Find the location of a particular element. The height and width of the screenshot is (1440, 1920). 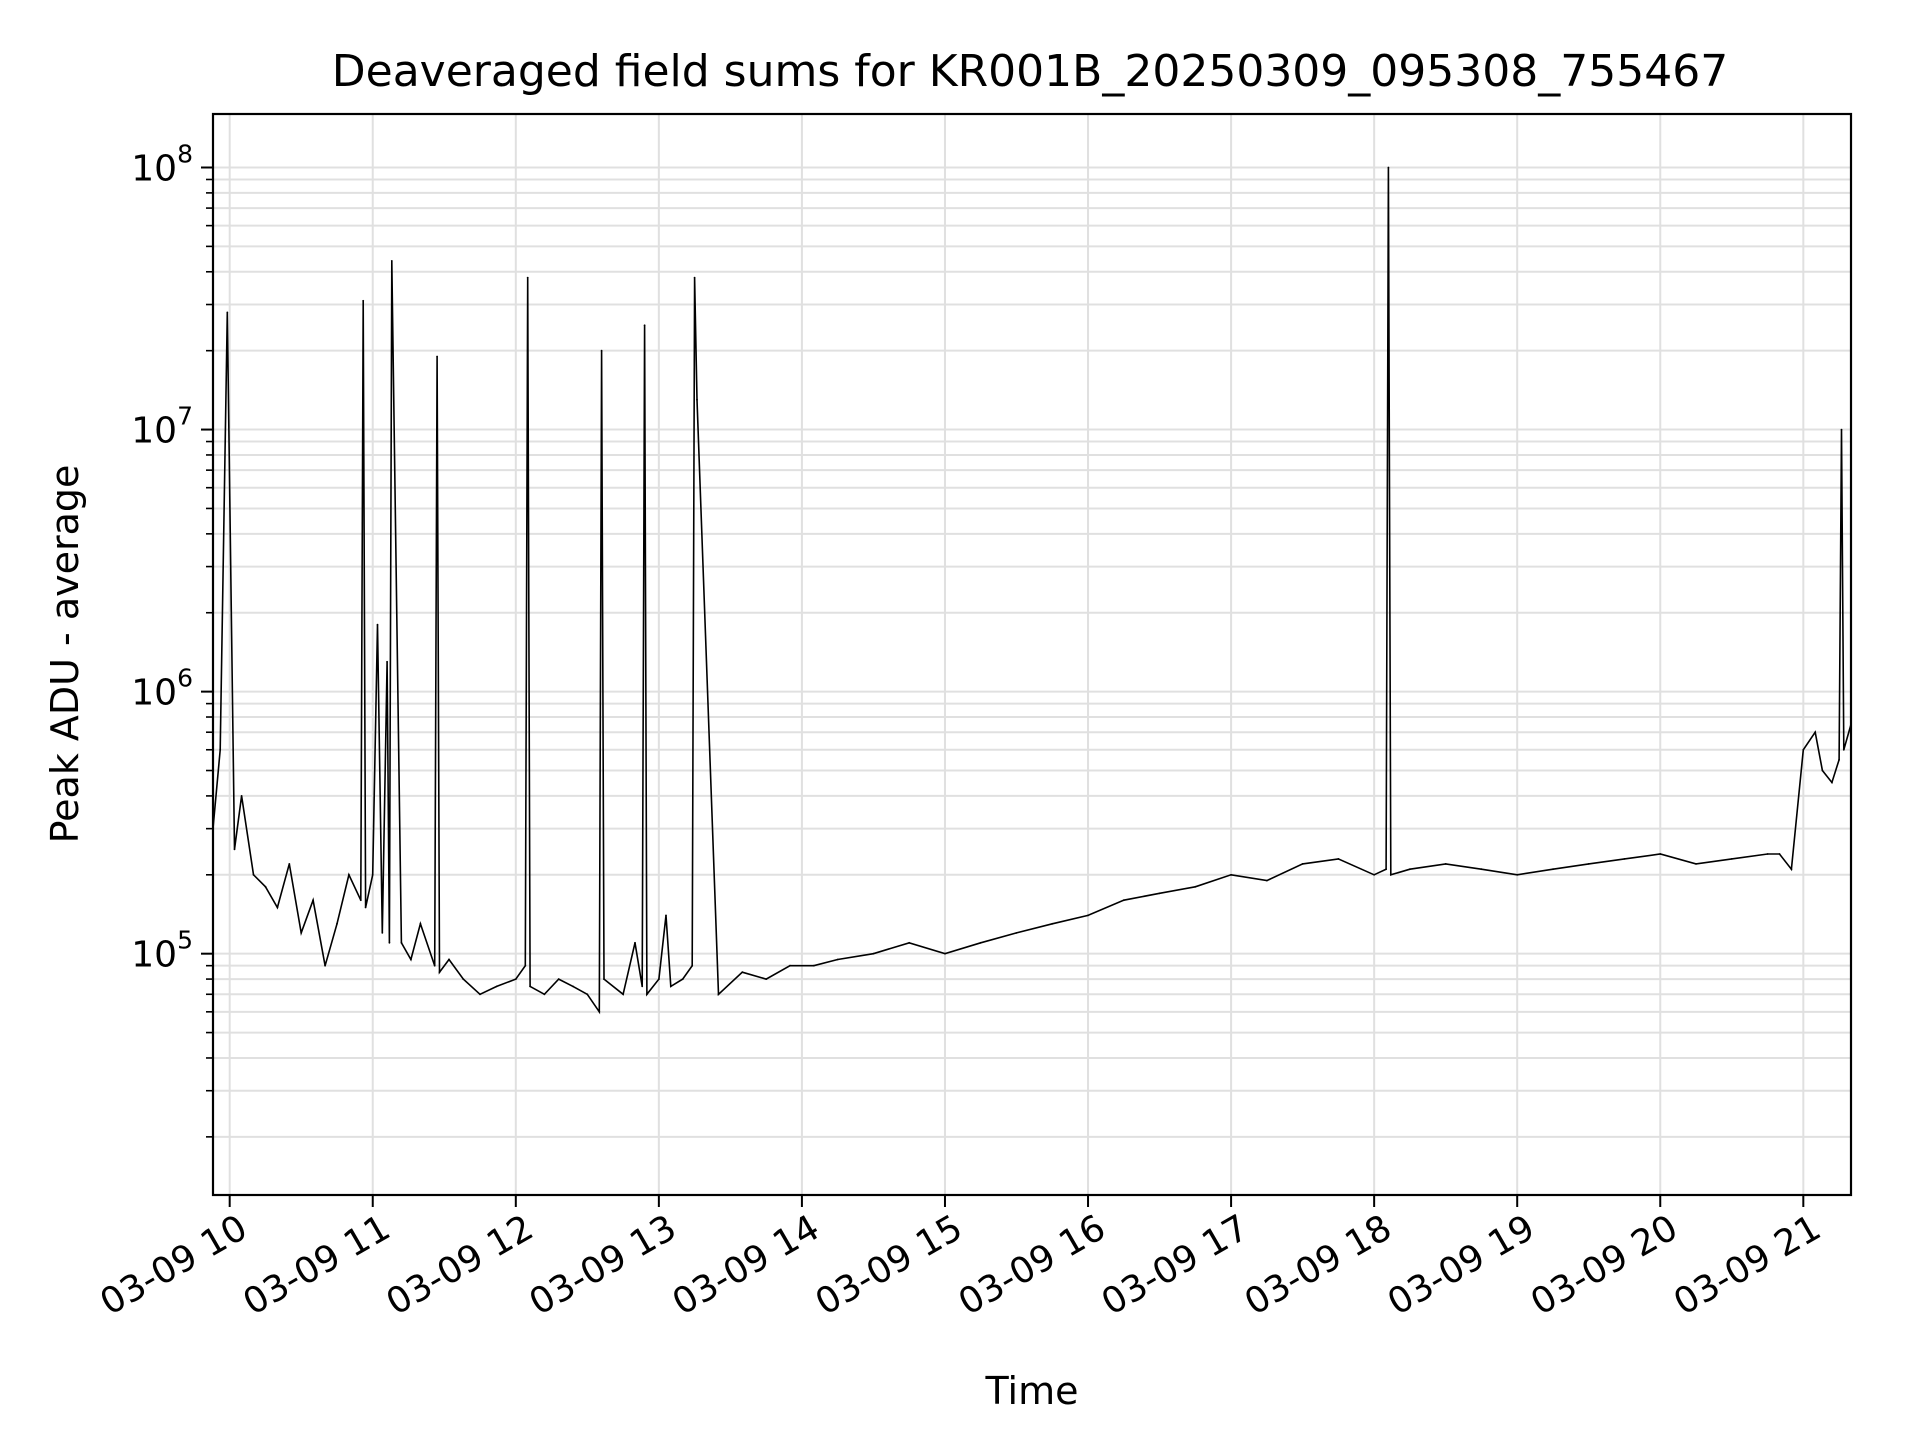

y-tick-exponent: 6 is located at coordinates (185, 678).